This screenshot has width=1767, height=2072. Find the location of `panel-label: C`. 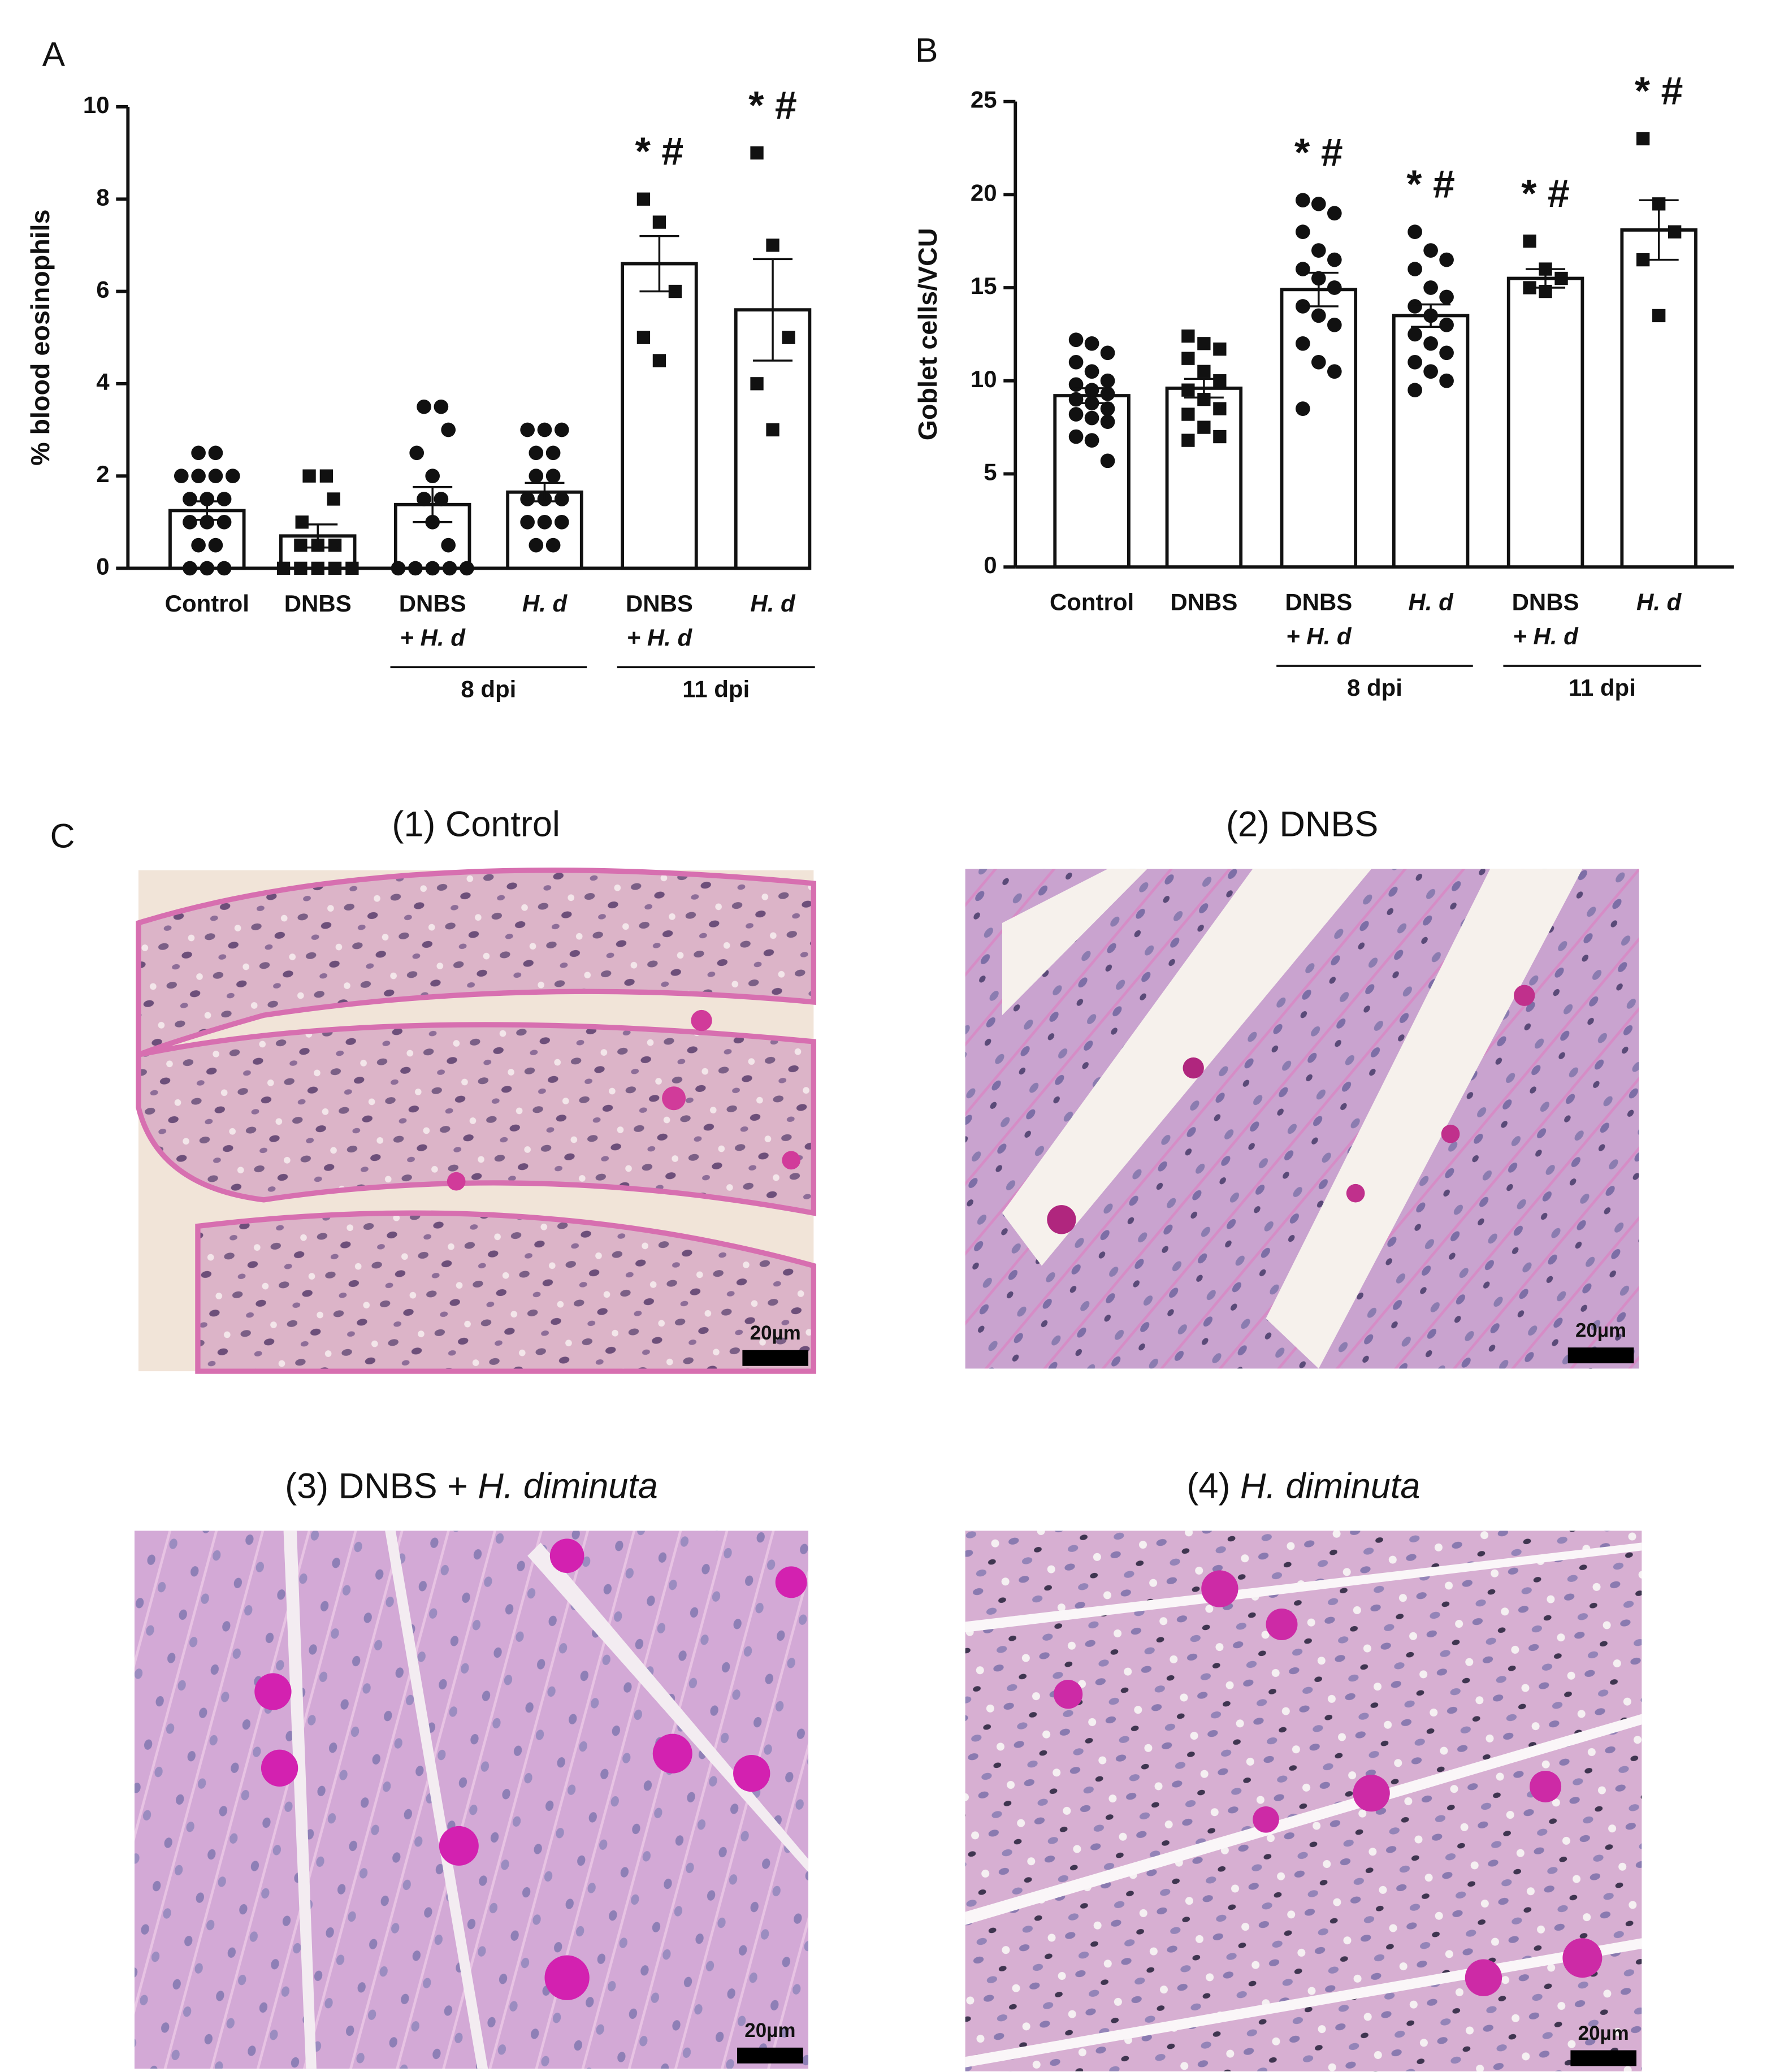

panel-label: C is located at coordinates (63, 836).